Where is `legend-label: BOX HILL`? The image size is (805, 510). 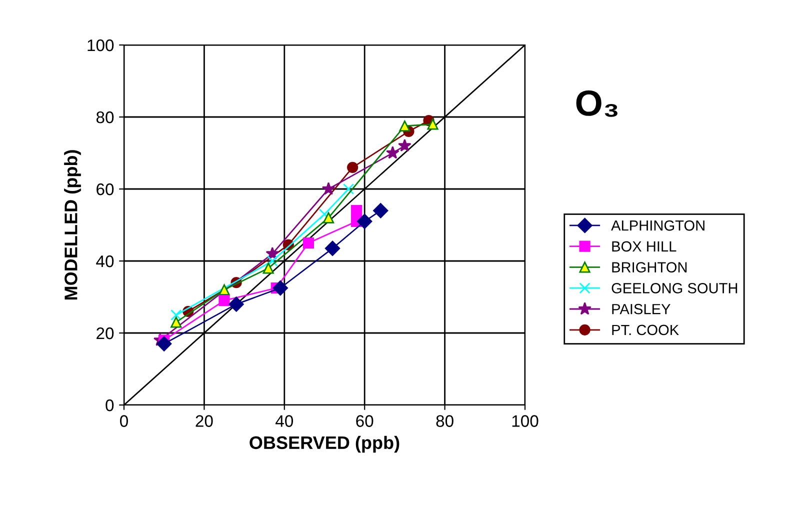 legend-label: BOX HILL is located at coordinates (644, 246).